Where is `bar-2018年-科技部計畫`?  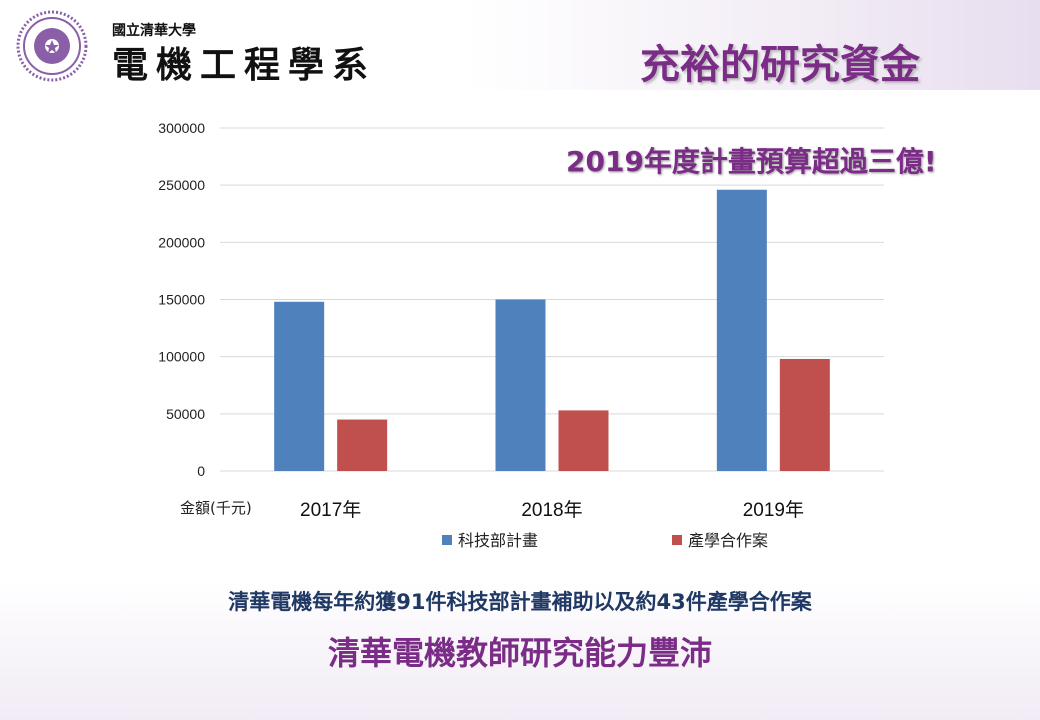
bar-2018年-科技部計畫 is located at coordinates (520, 385).